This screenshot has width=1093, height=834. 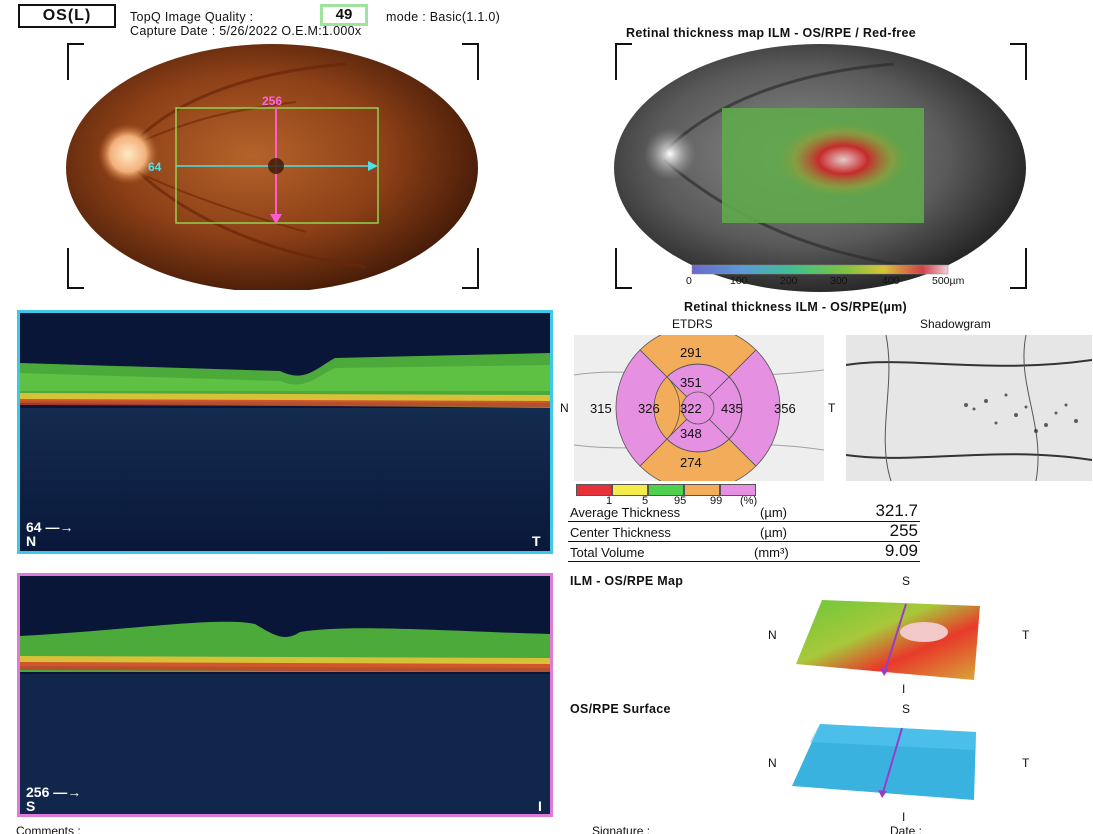 What do you see at coordinates (702, 490) in the screenshot?
I see `legend-swatch-borderline-high` at bounding box center [702, 490].